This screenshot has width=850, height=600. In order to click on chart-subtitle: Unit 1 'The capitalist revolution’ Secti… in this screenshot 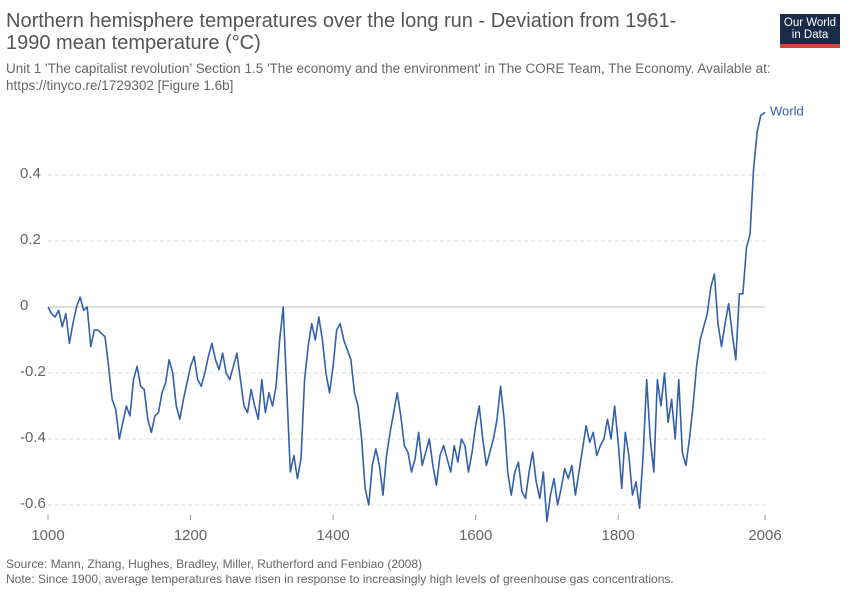, I will do `click(388, 77)`.